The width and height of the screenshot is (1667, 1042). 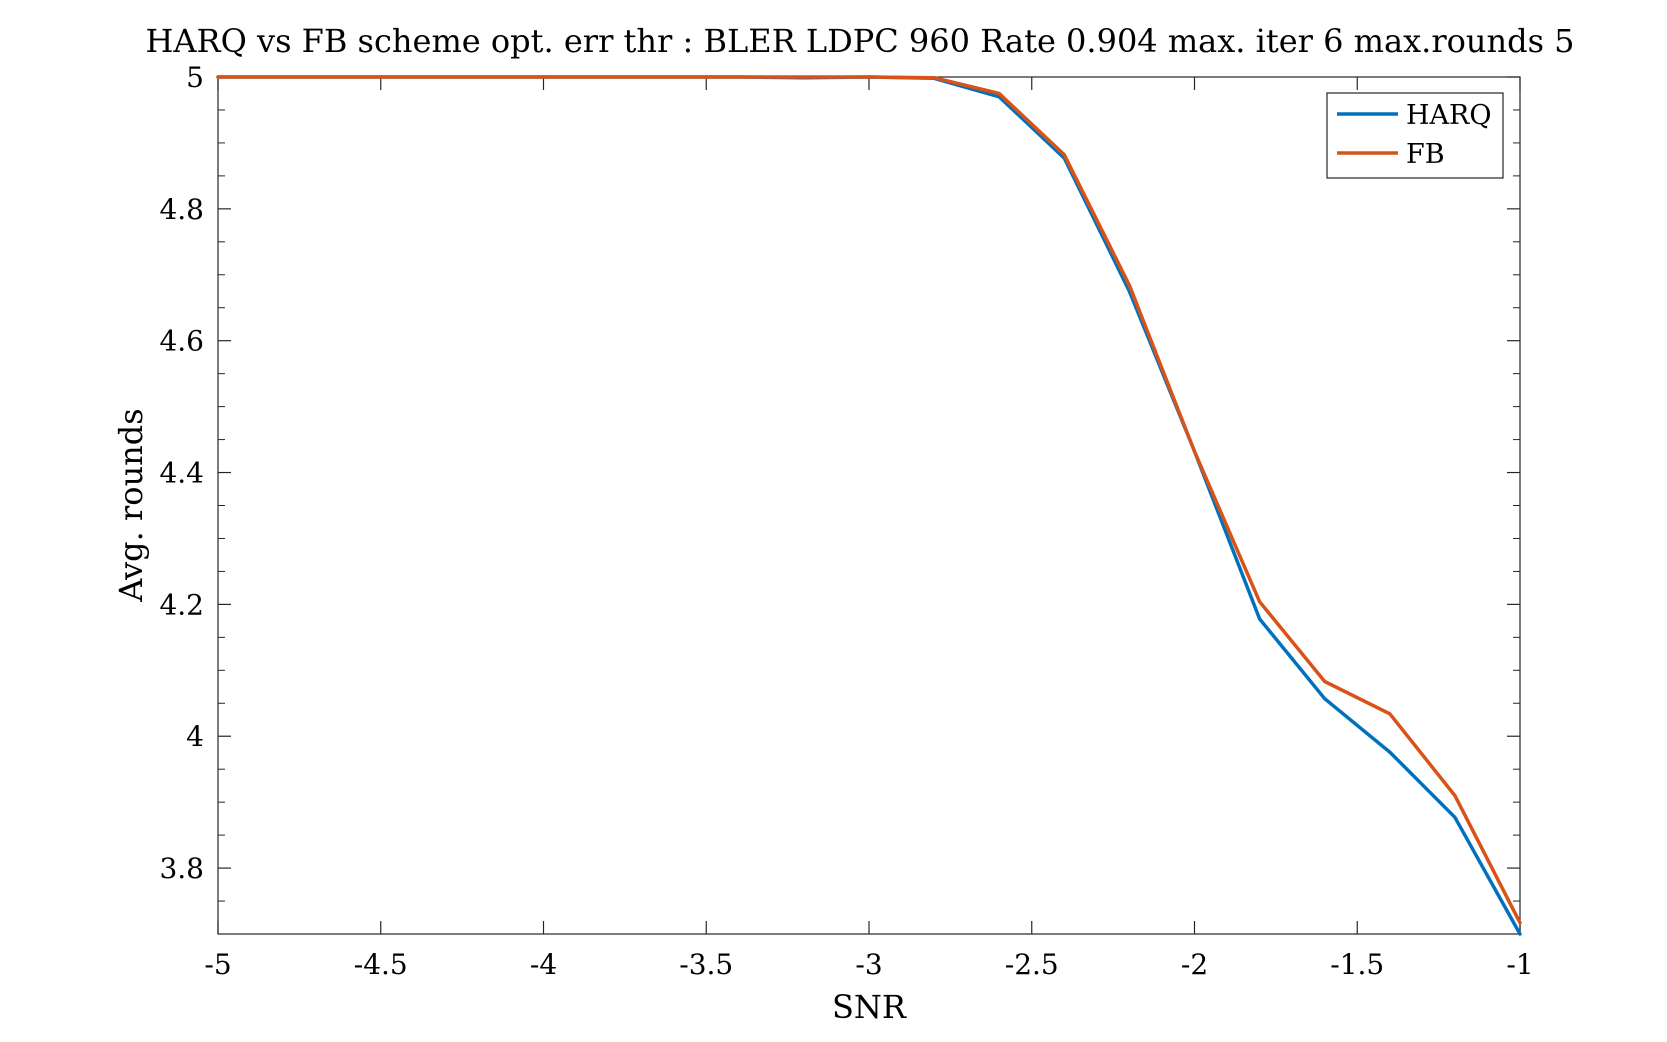 I want to click on x-tick-label: -3.5, so click(x=706, y=964).